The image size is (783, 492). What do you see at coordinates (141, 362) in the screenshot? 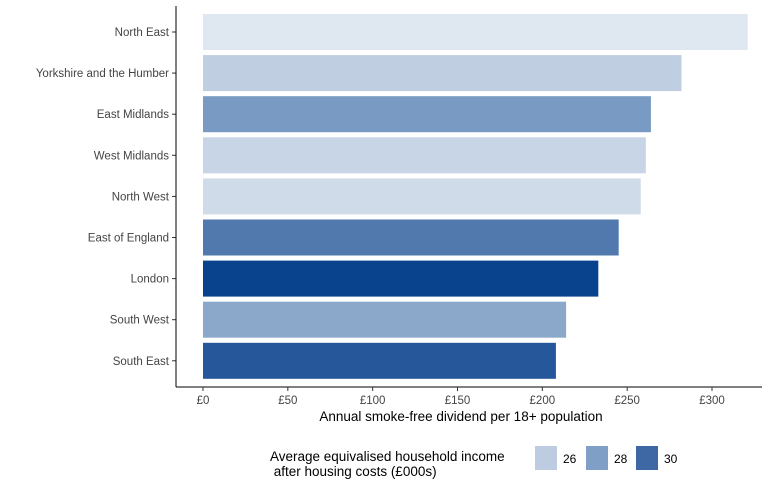
I see `category-label-south-east: South East` at bounding box center [141, 362].